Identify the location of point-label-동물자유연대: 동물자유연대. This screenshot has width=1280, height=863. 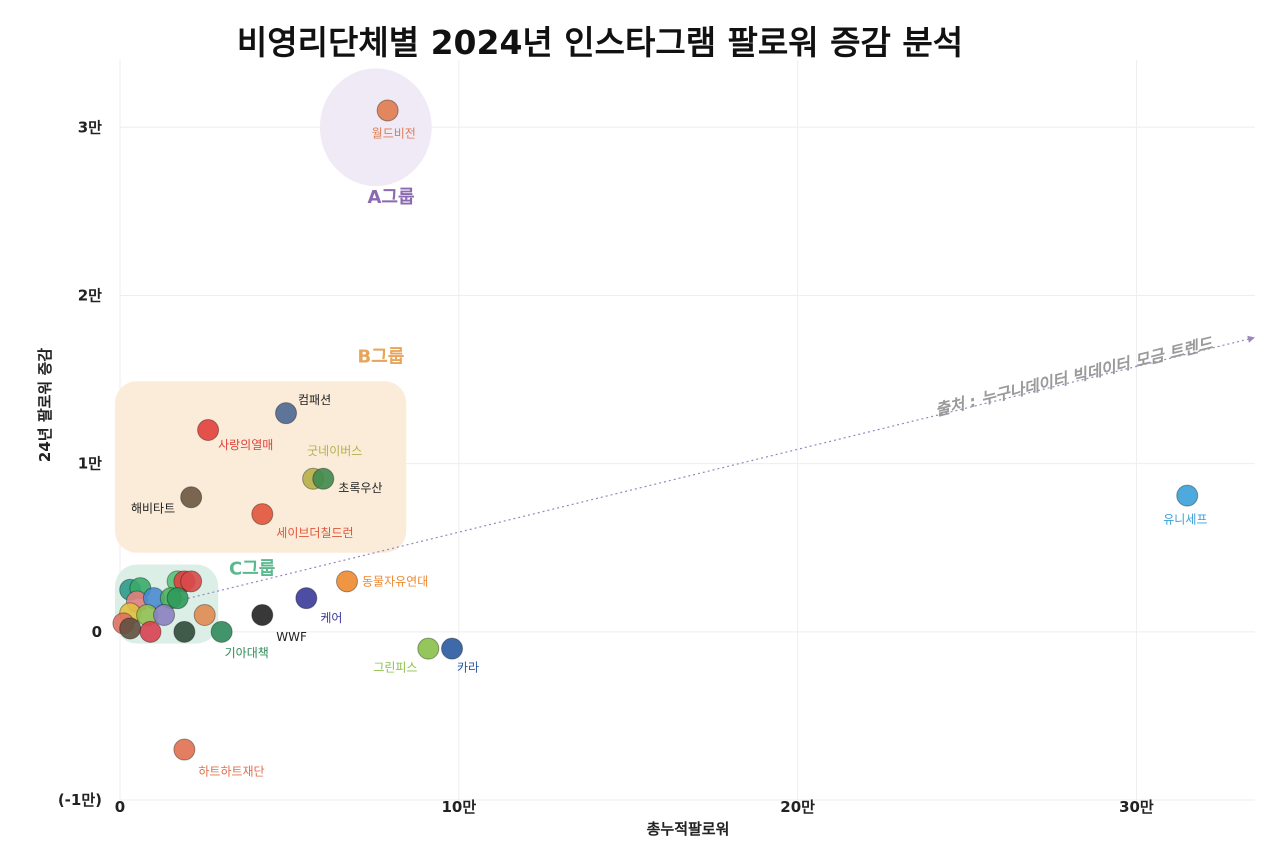
(395, 581).